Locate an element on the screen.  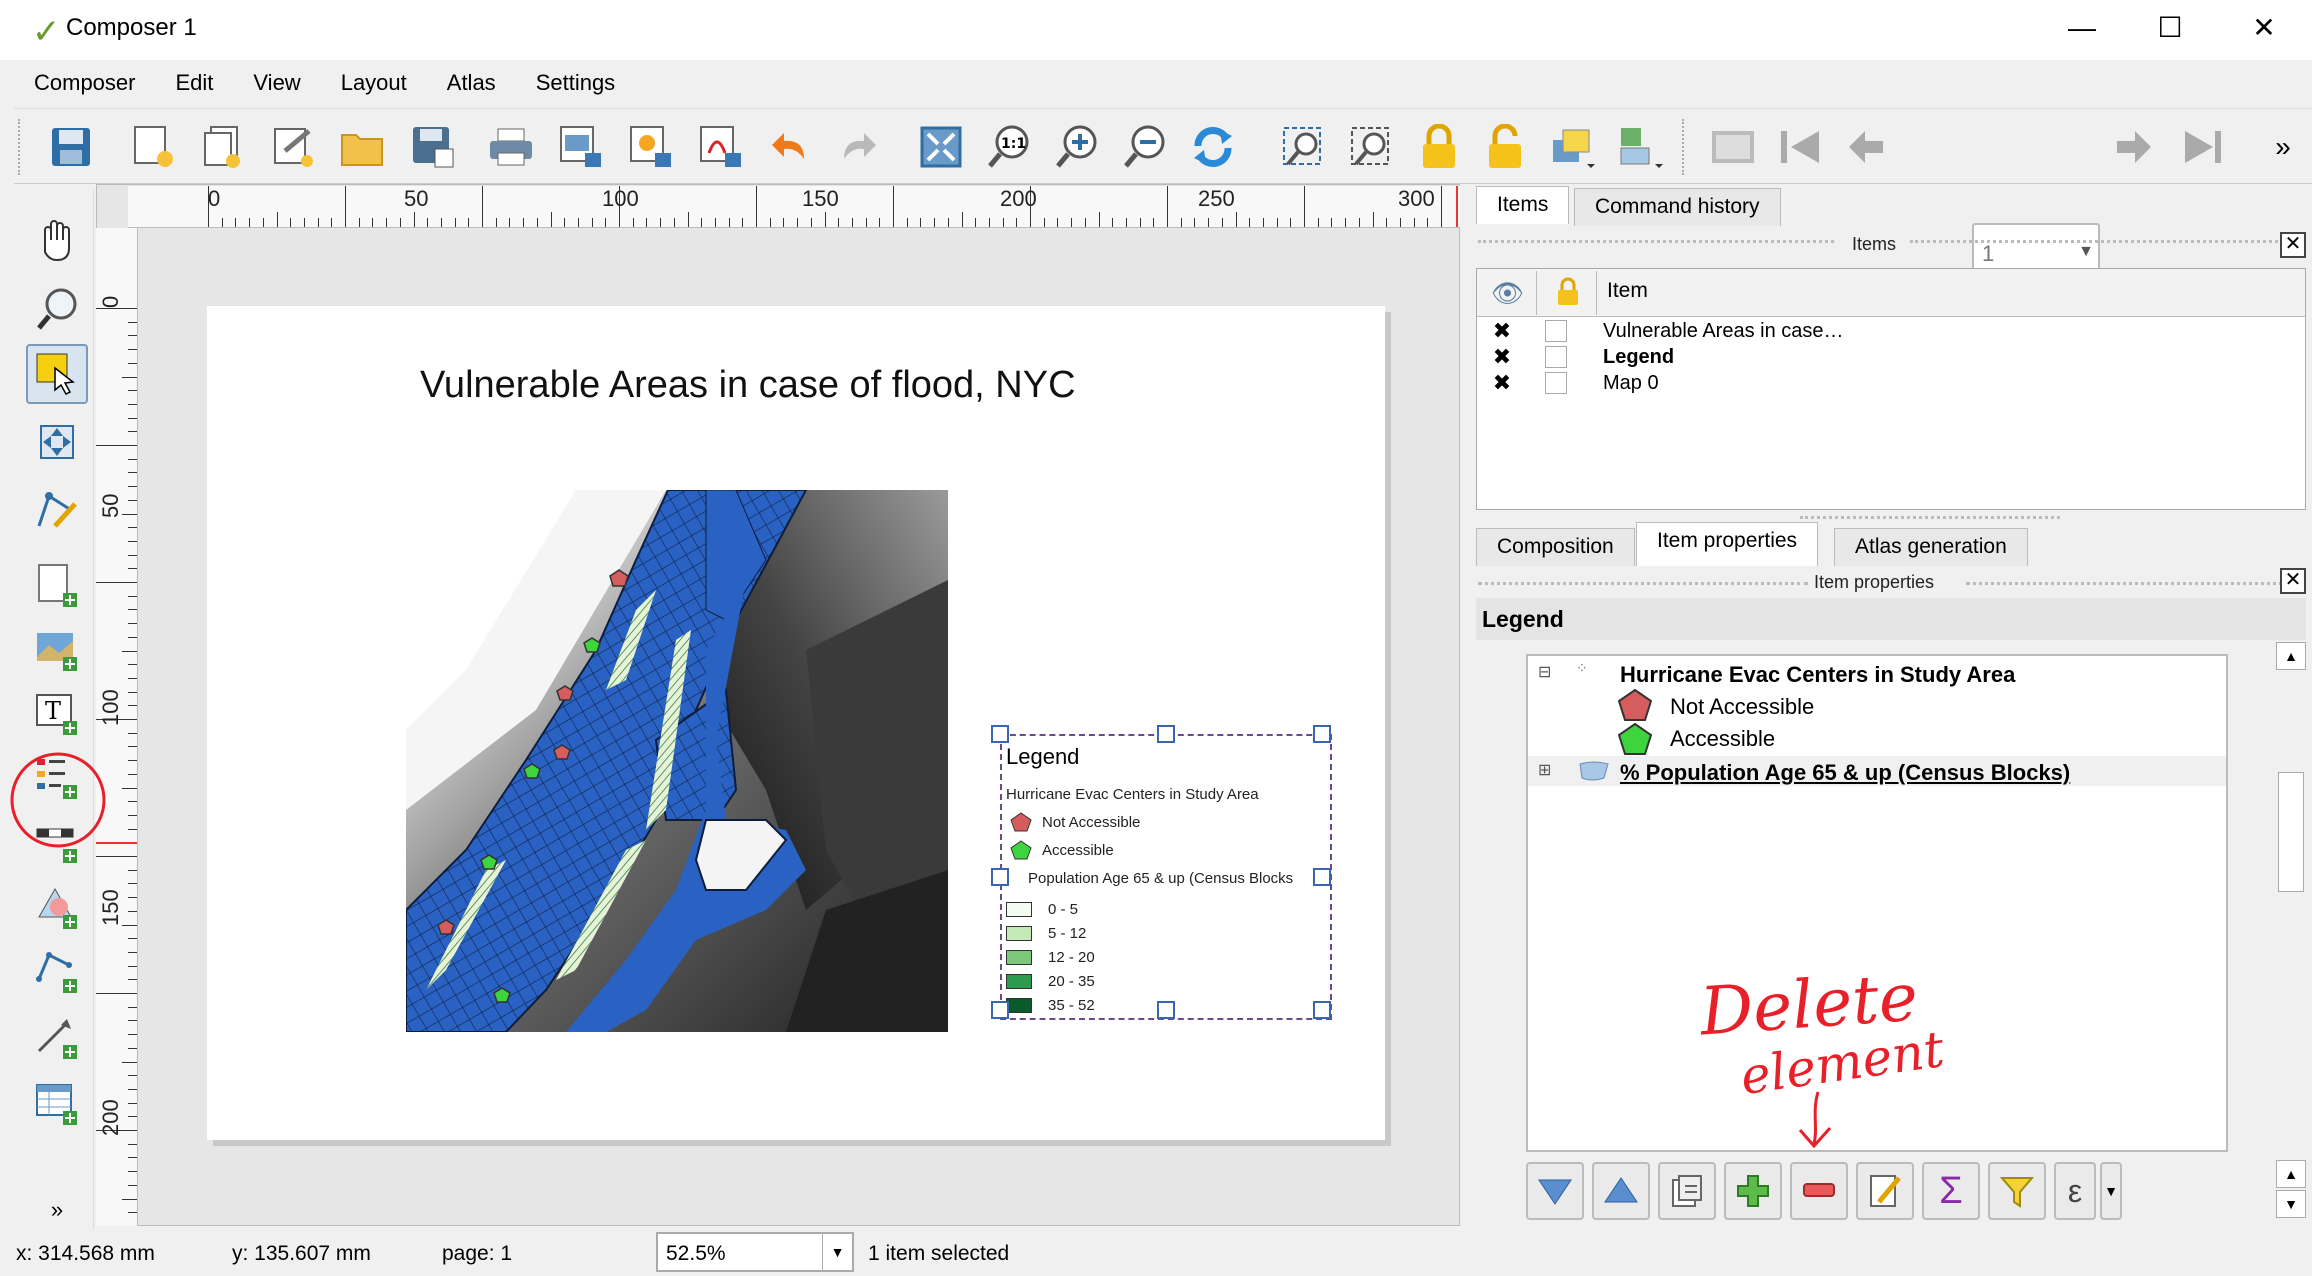
open-template-icon is located at coordinates (363, 147).